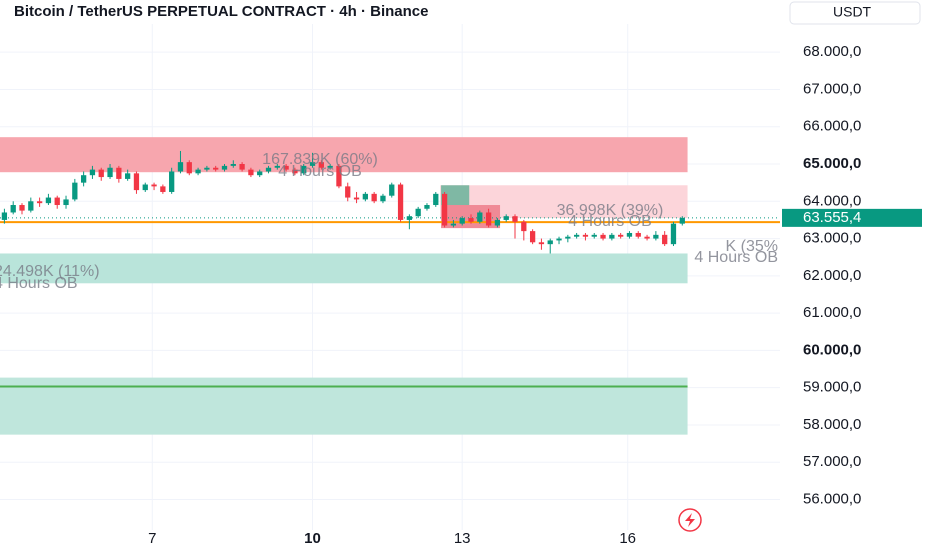  Describe the element at coordinates (832, 424) in the screenshot. I see `y-tick-label: 58.000,0` at that location.